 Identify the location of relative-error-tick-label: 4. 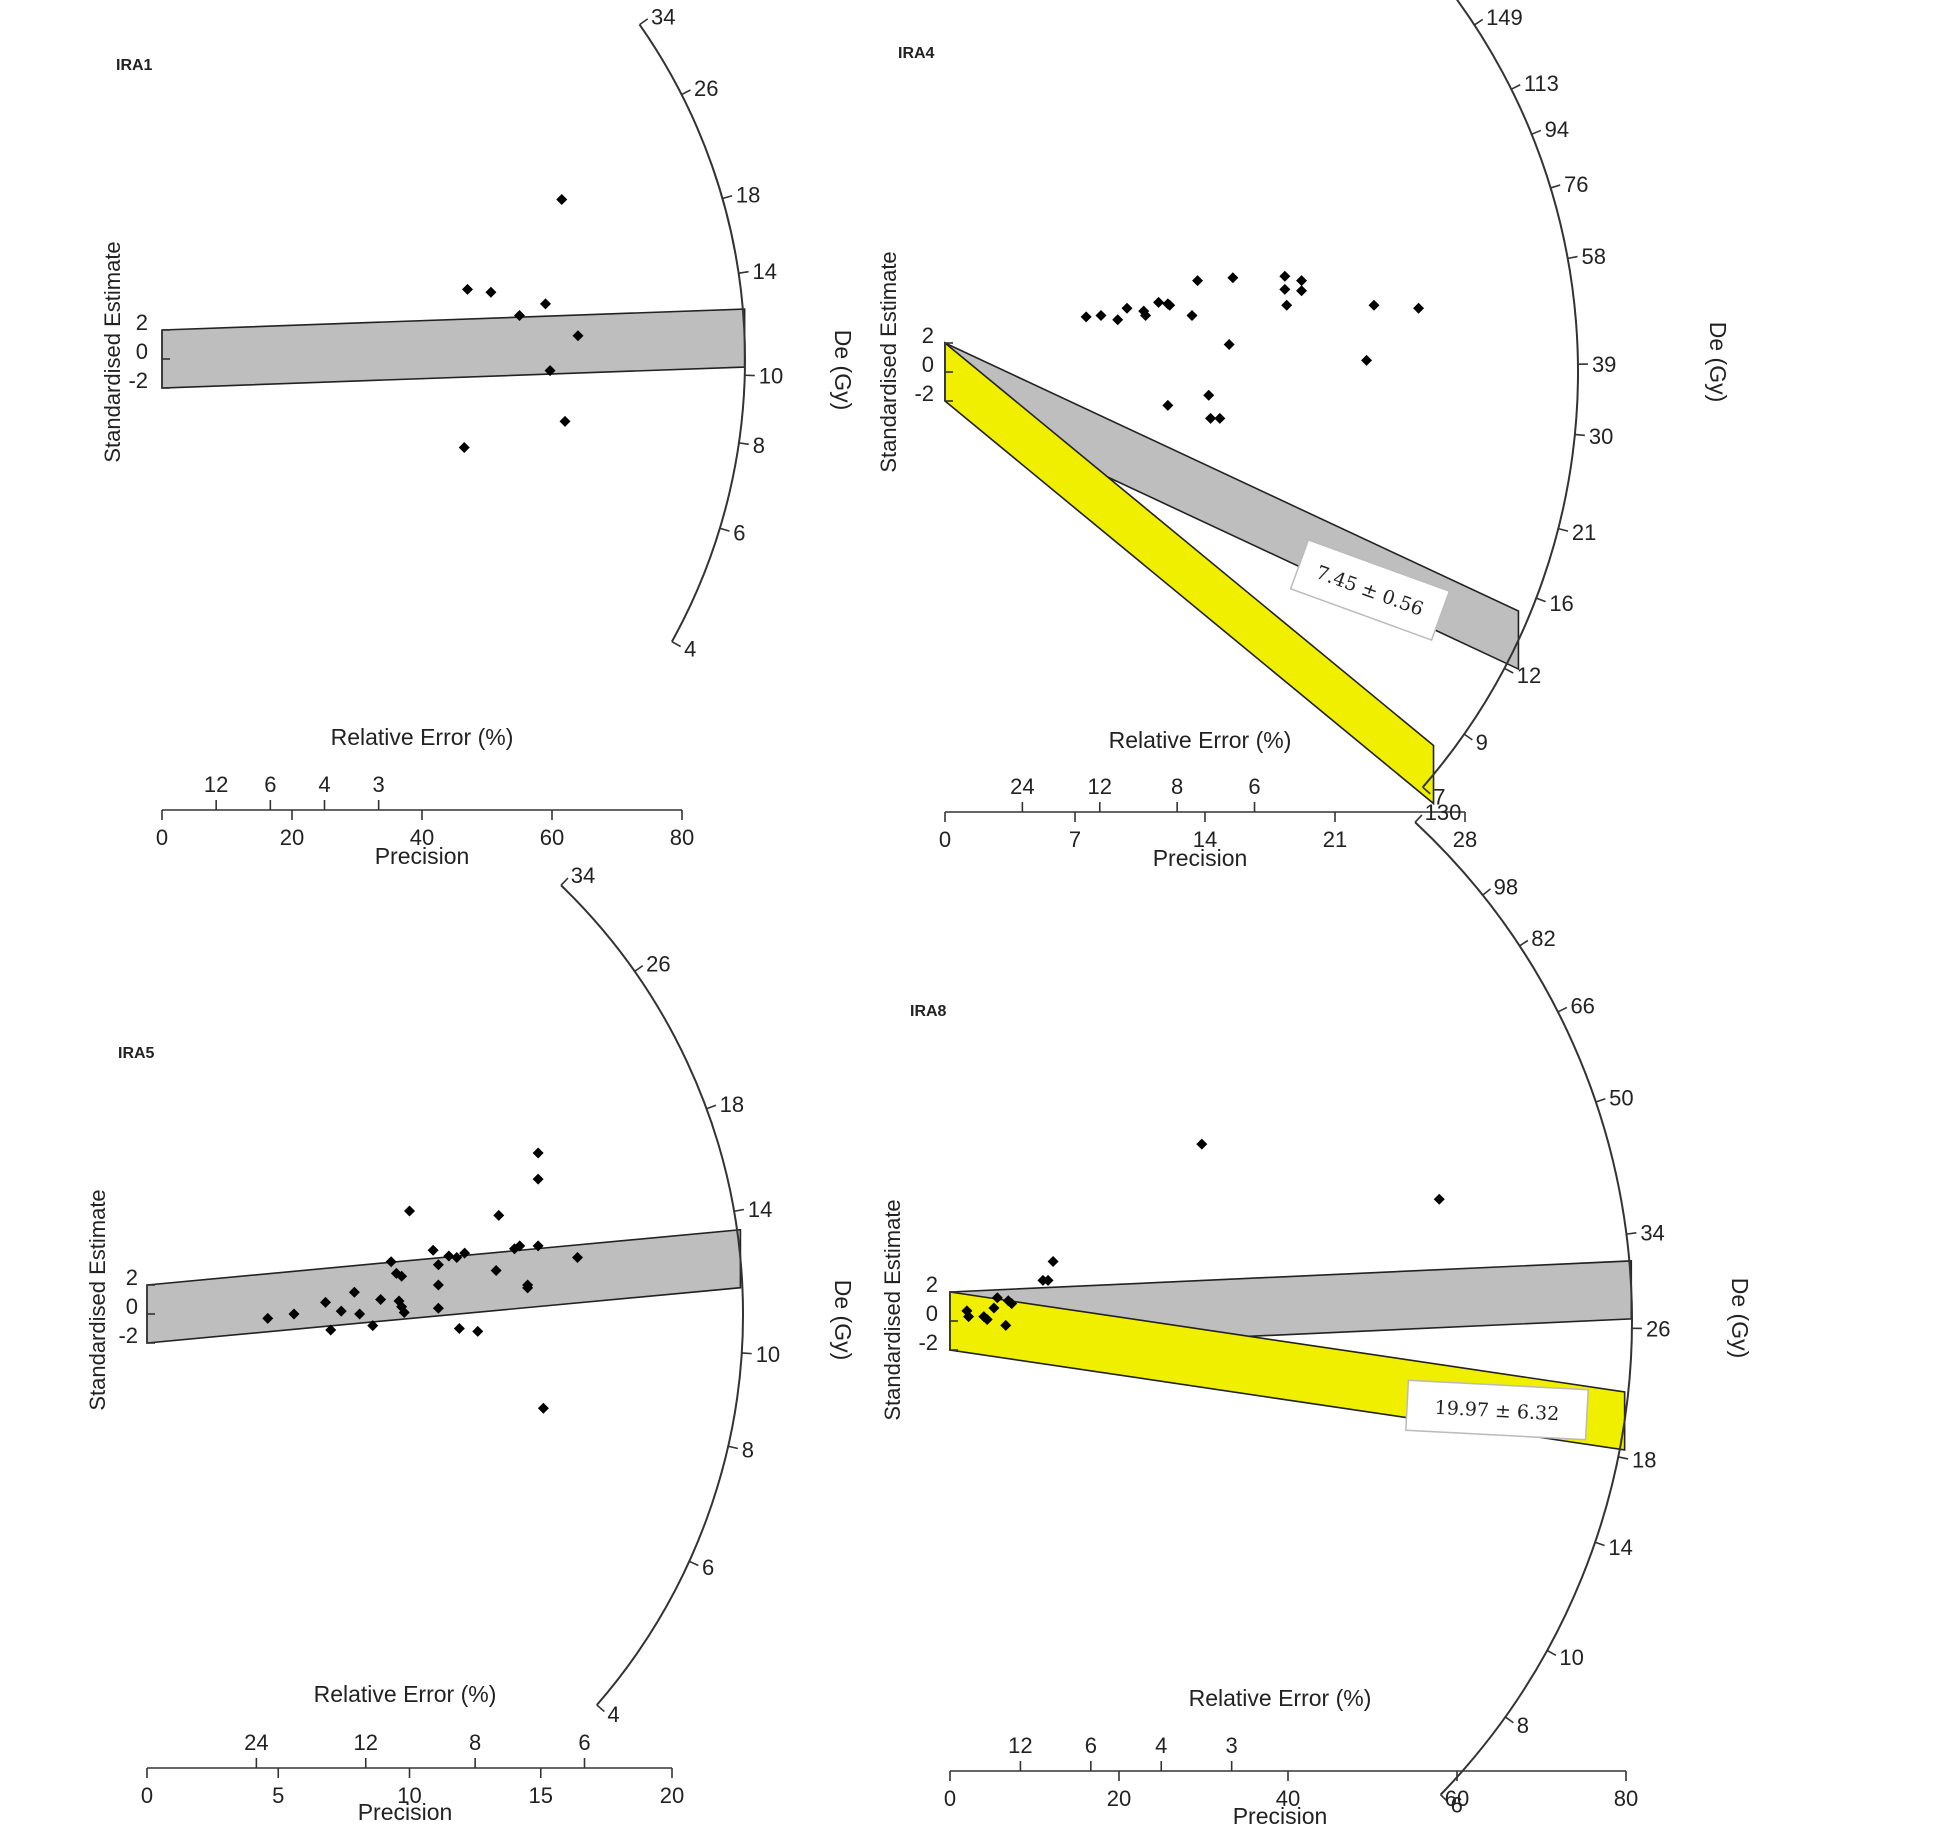
(1161, 1745).